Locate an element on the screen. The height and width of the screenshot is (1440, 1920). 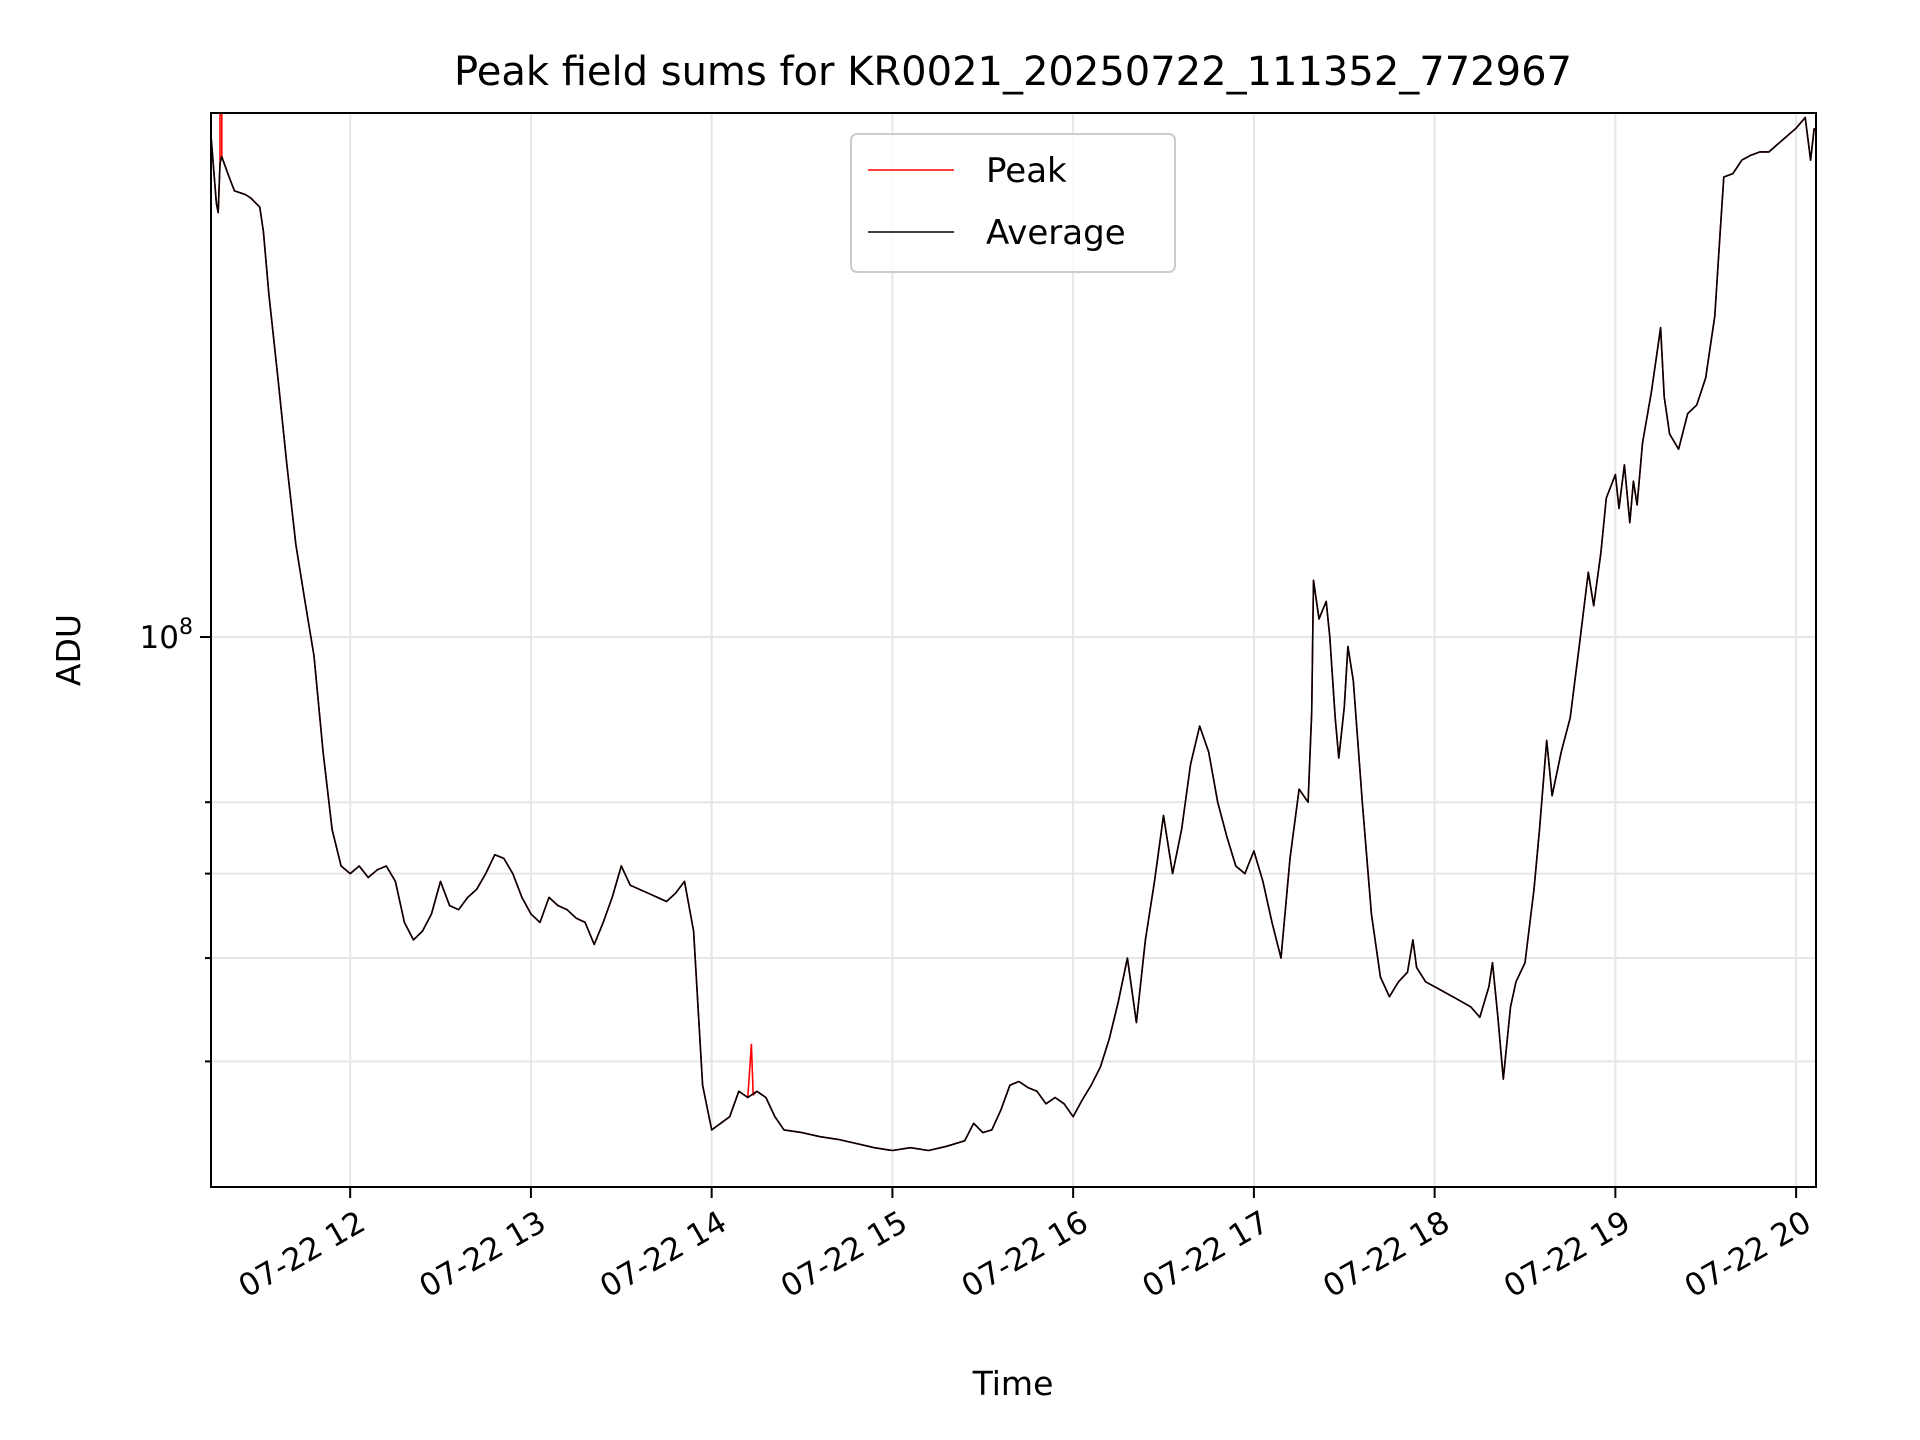
legend-label-average: Average is located at coordinates (1056, 233).